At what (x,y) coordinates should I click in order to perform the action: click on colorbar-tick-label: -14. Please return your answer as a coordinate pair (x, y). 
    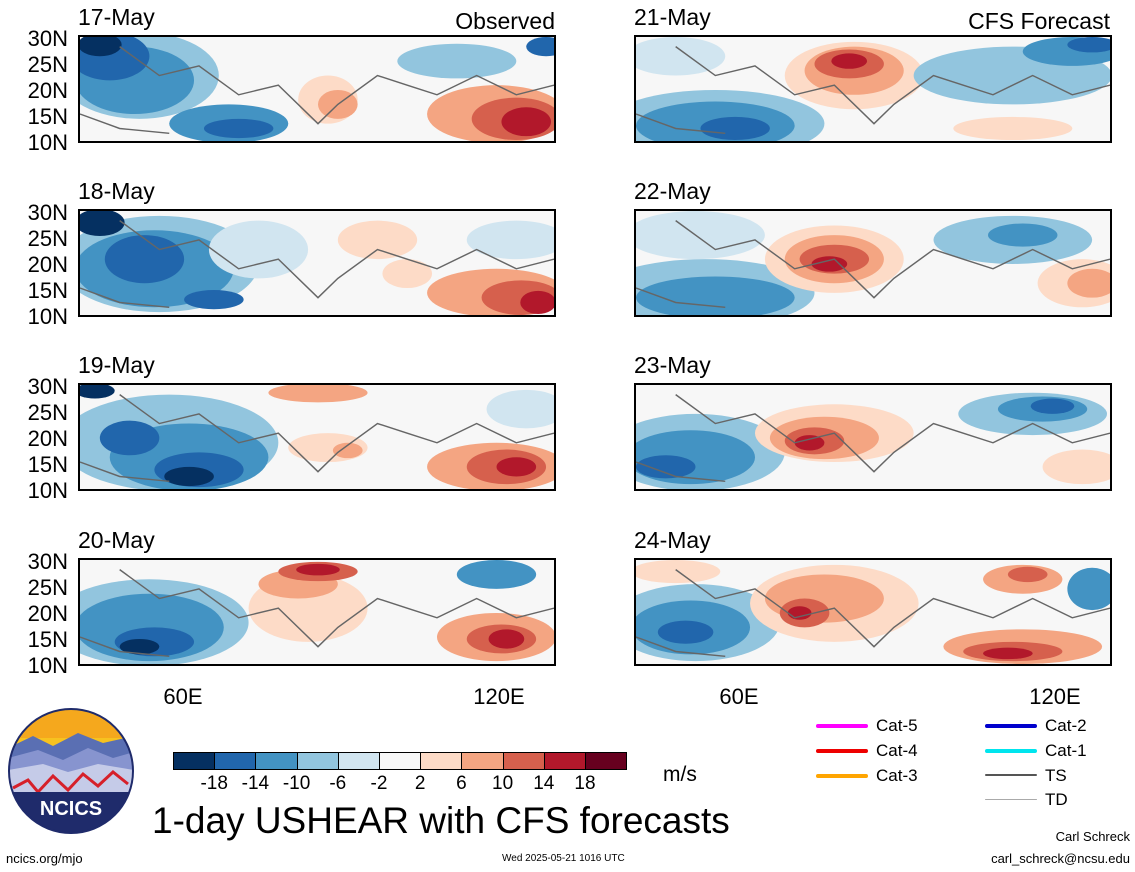
    Looking at the image, I should click on (255, 783).